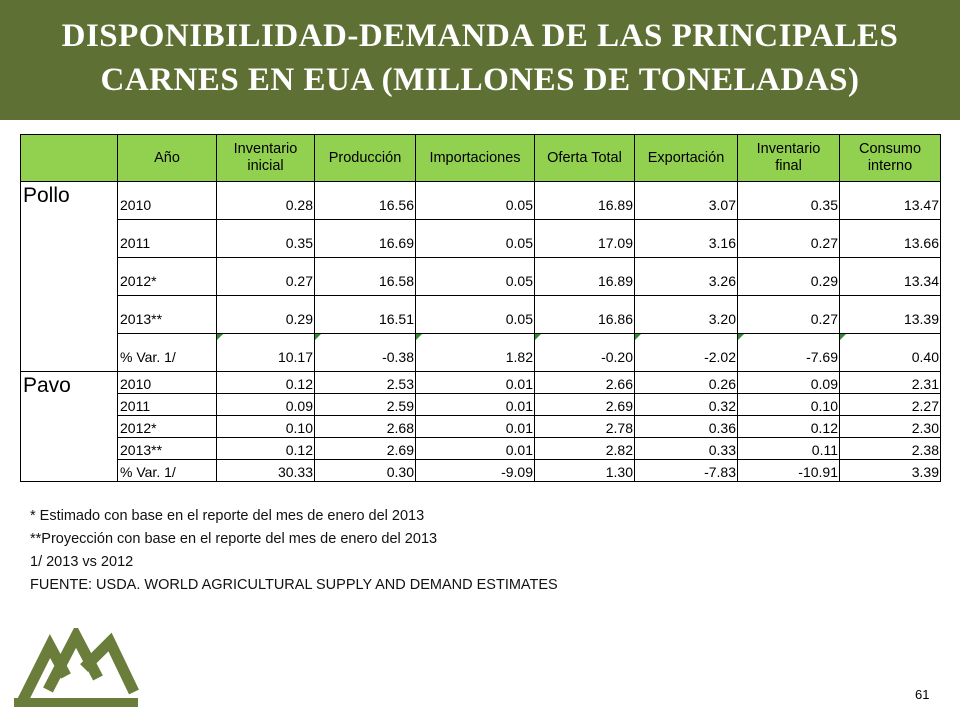 This screenshot has height=720, width=960. Describe the element at coordinates (619, 406) in the screenshot. I see `value-text: 2.69` at that location.